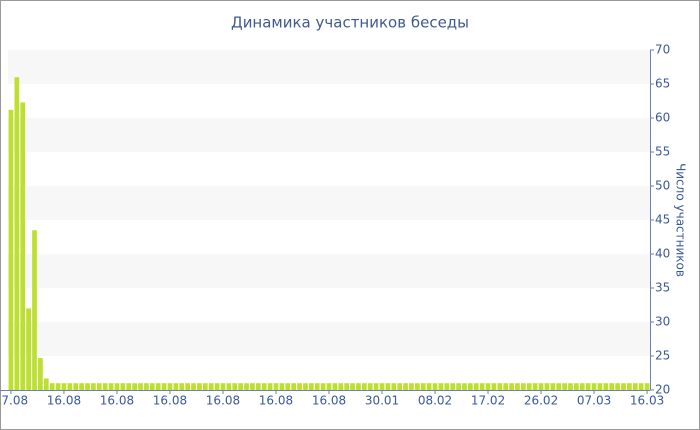  What do you see at coordinates (662, 118) in the screenshot?
I see `y-tick-label: 60` at bounding box center [662, 118].